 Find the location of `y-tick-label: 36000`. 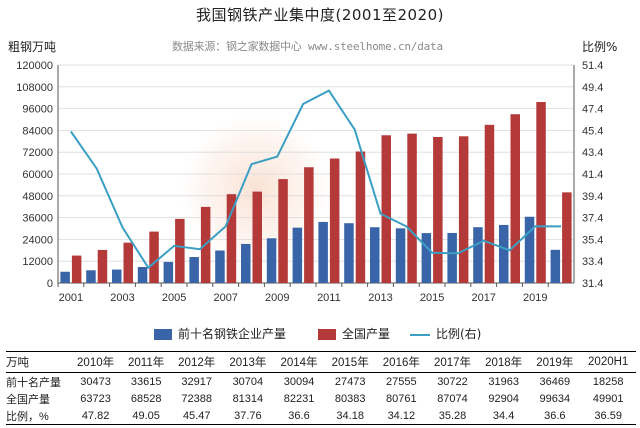

y-tick-label: 36000 is located at coordinates (37, 219).